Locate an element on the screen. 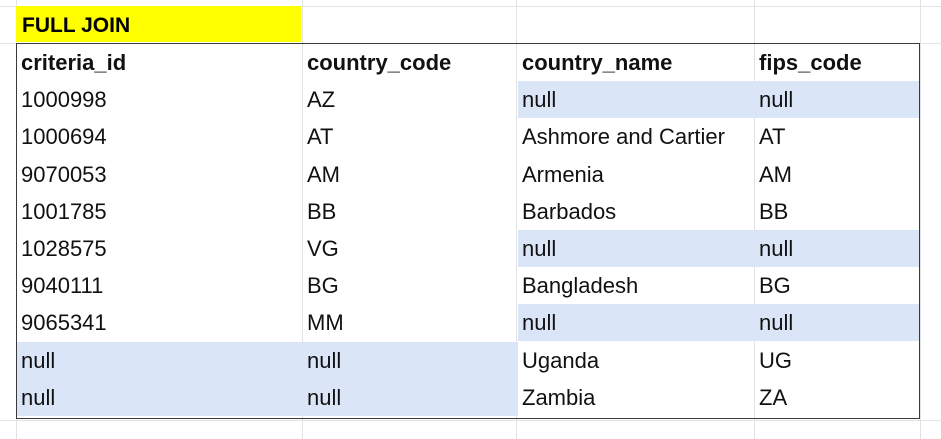  table-row: null null Zambia ZA is located at coordinates (468, 397).